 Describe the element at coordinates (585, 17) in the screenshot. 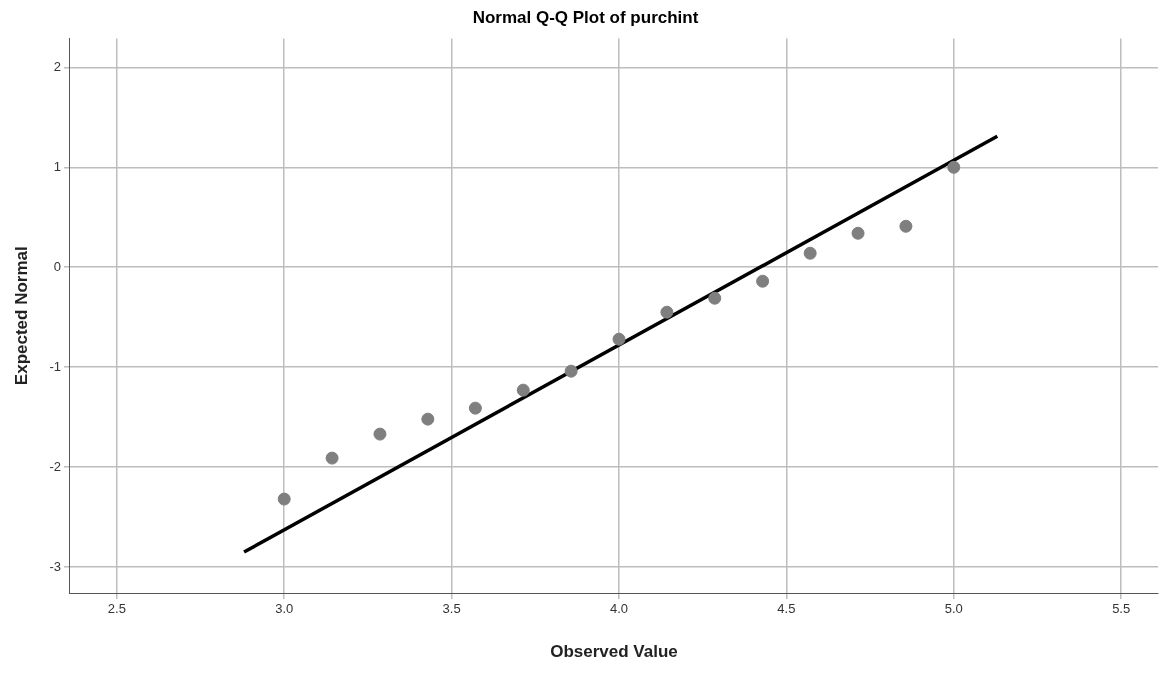

I see `chart-title: Normal Q-Q Plot of purchint` at that location.